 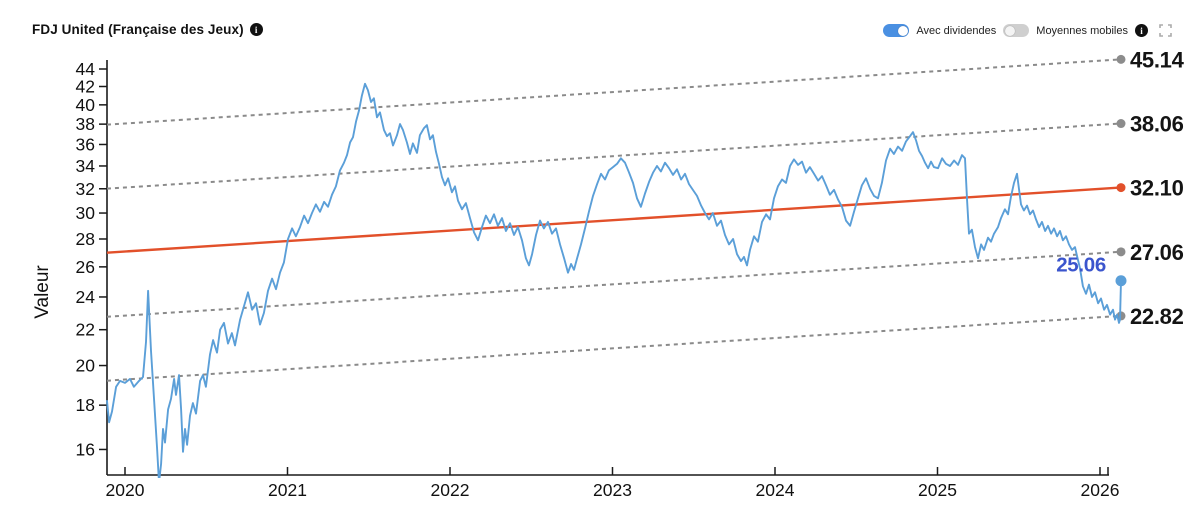 What do you see at coordinates (1081, 265) in the screenshot?
I see `last-price-label: 25.06` at bounding box center [1081, 265].